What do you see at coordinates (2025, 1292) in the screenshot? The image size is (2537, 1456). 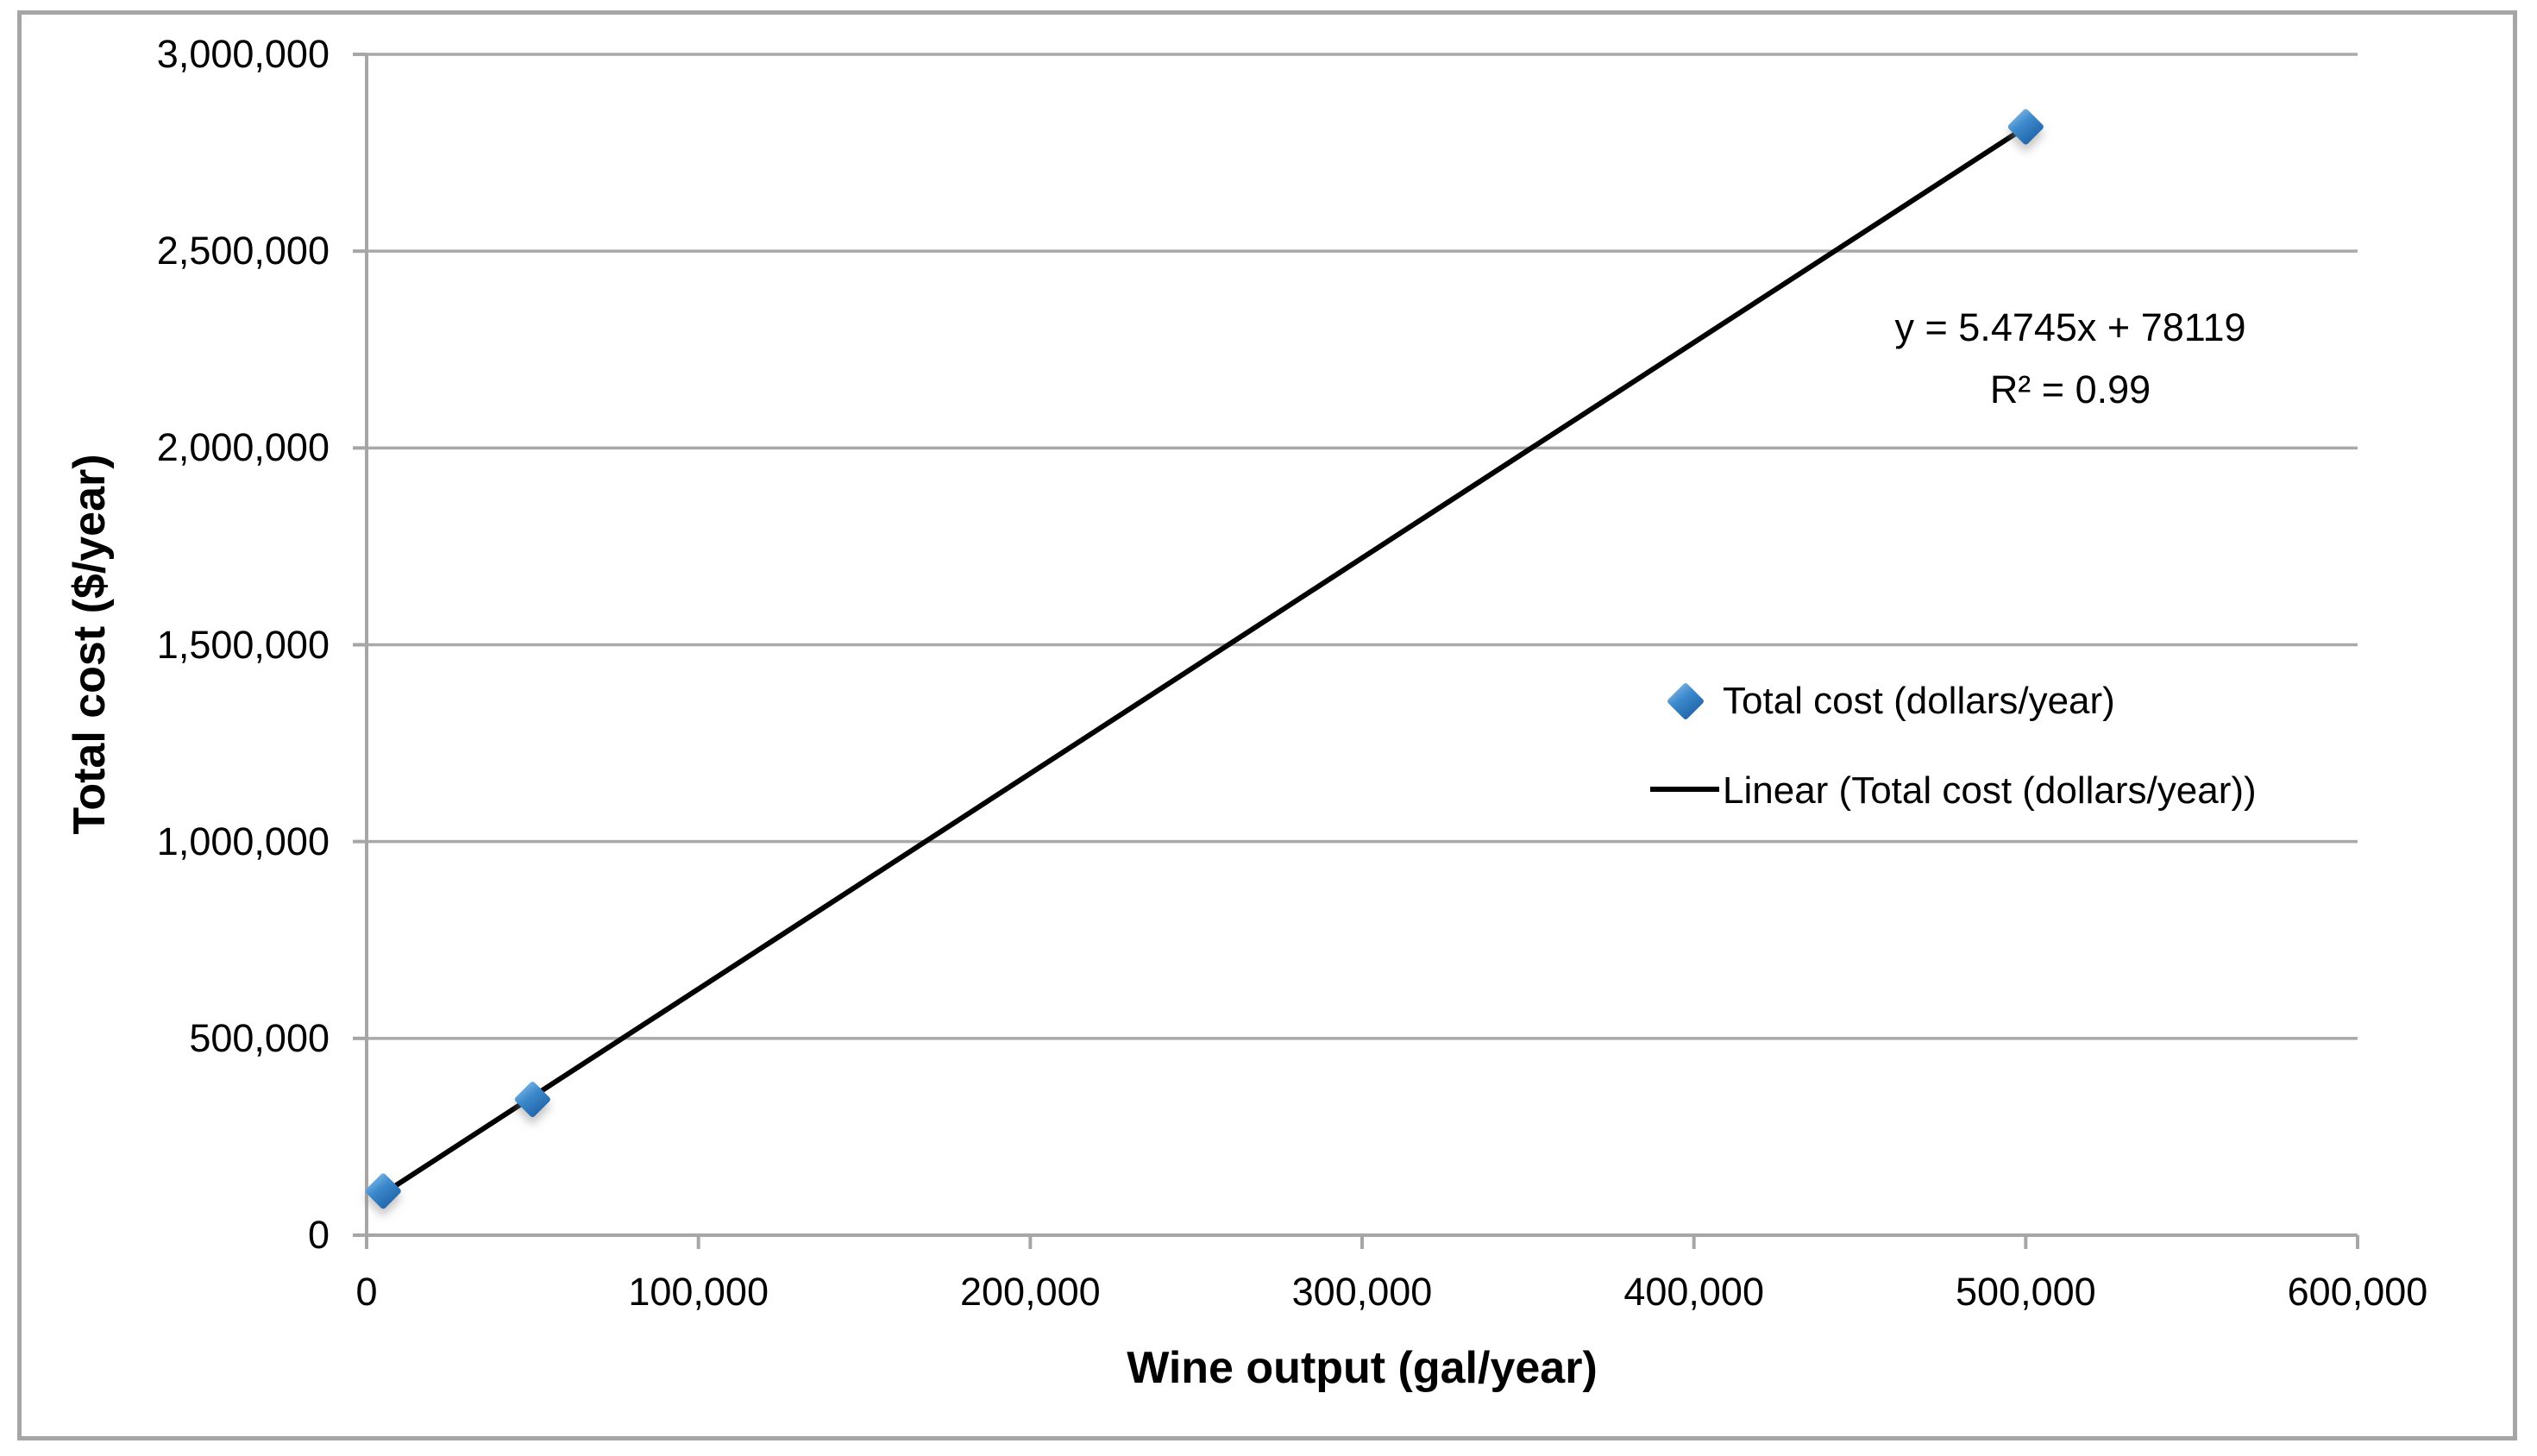 I see `x-tick-label: 500,000` at bounding box center [2025, 1292].